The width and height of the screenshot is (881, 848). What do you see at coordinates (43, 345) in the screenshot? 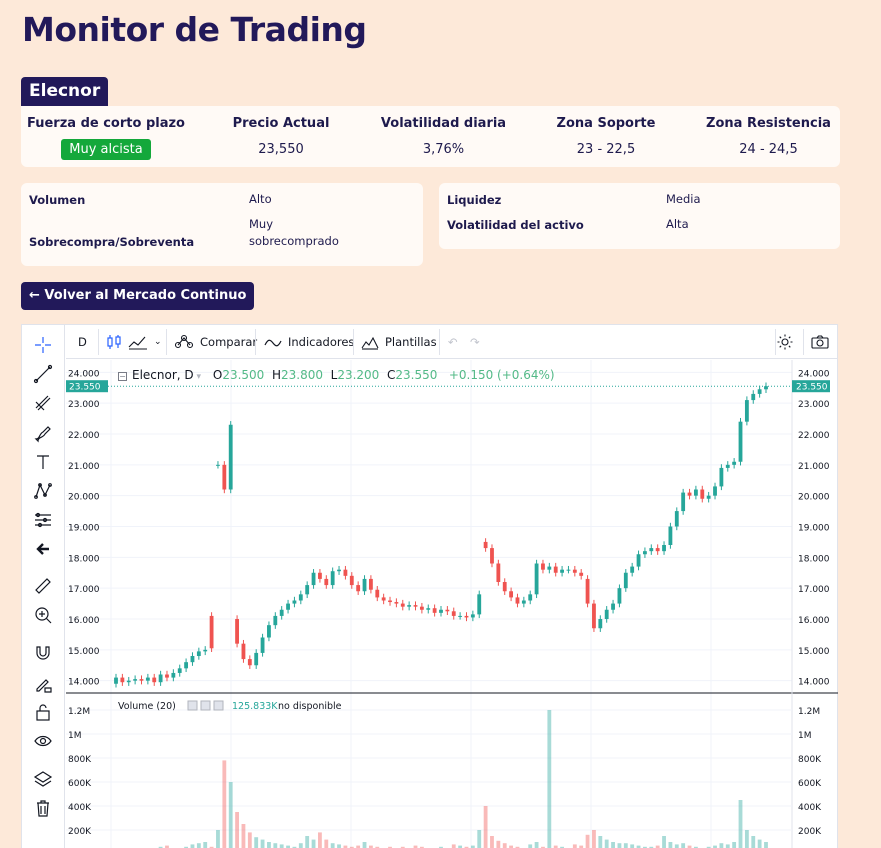
I see `crosshair-icon` at bounding box center [43, 345].